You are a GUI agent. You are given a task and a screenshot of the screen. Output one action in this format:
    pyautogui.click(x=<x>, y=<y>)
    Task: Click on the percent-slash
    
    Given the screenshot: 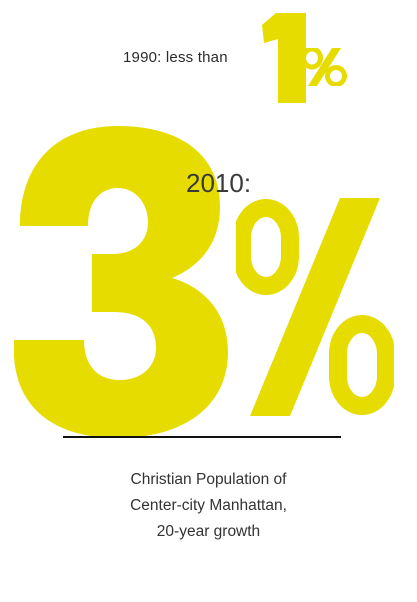 What is the action you would take?
    pyautogui.click(x=324, y=67)
    